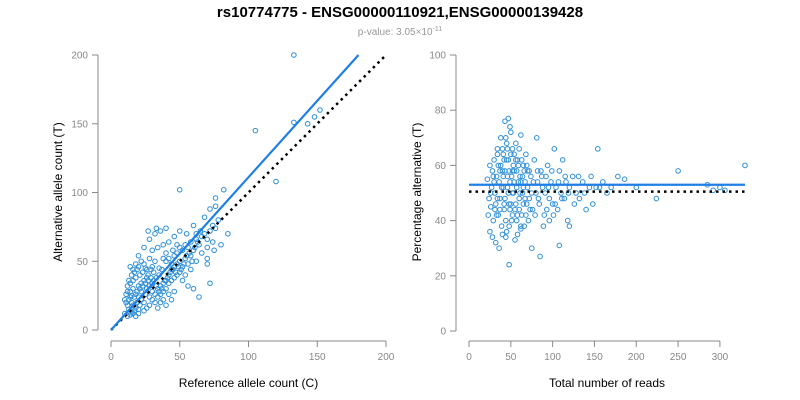  I want to click on y-tick-label: 200, so click(79, 56).